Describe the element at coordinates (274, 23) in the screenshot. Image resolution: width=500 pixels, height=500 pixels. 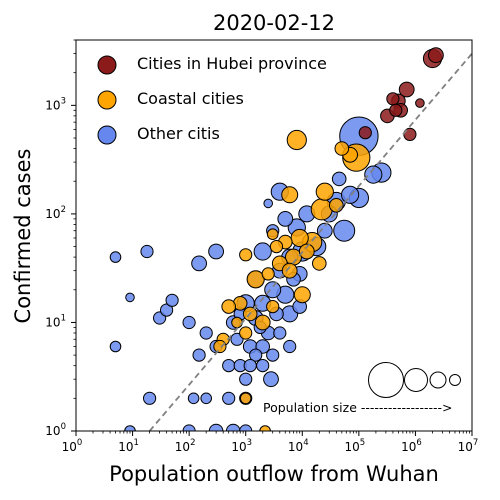
I see `chart-title: 2020-02-12` at that location.